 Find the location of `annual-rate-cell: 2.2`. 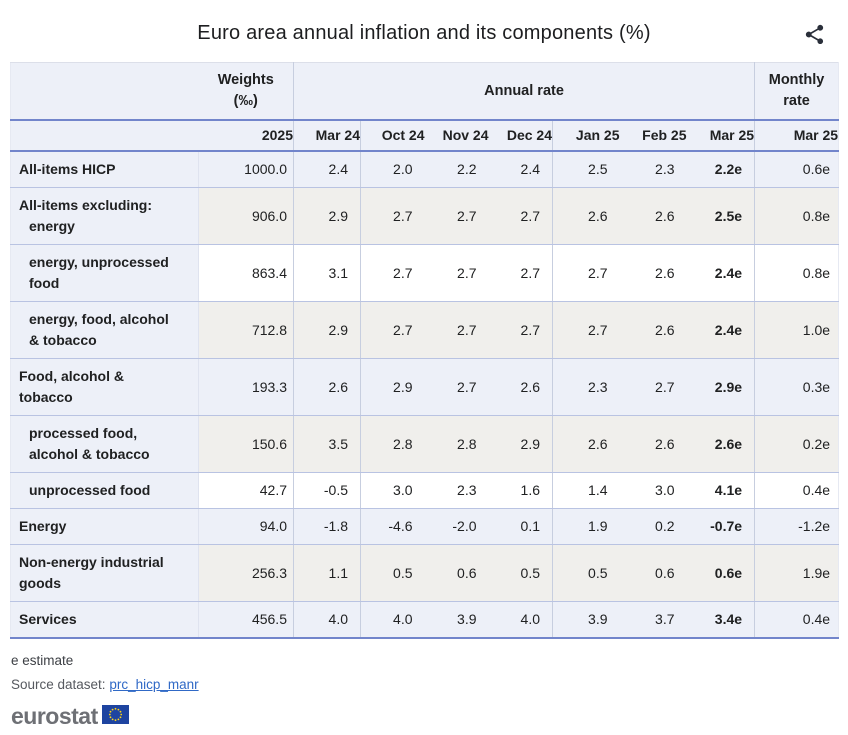

annual-rate-cell: 2.2 is located at coordinates (456, 169).